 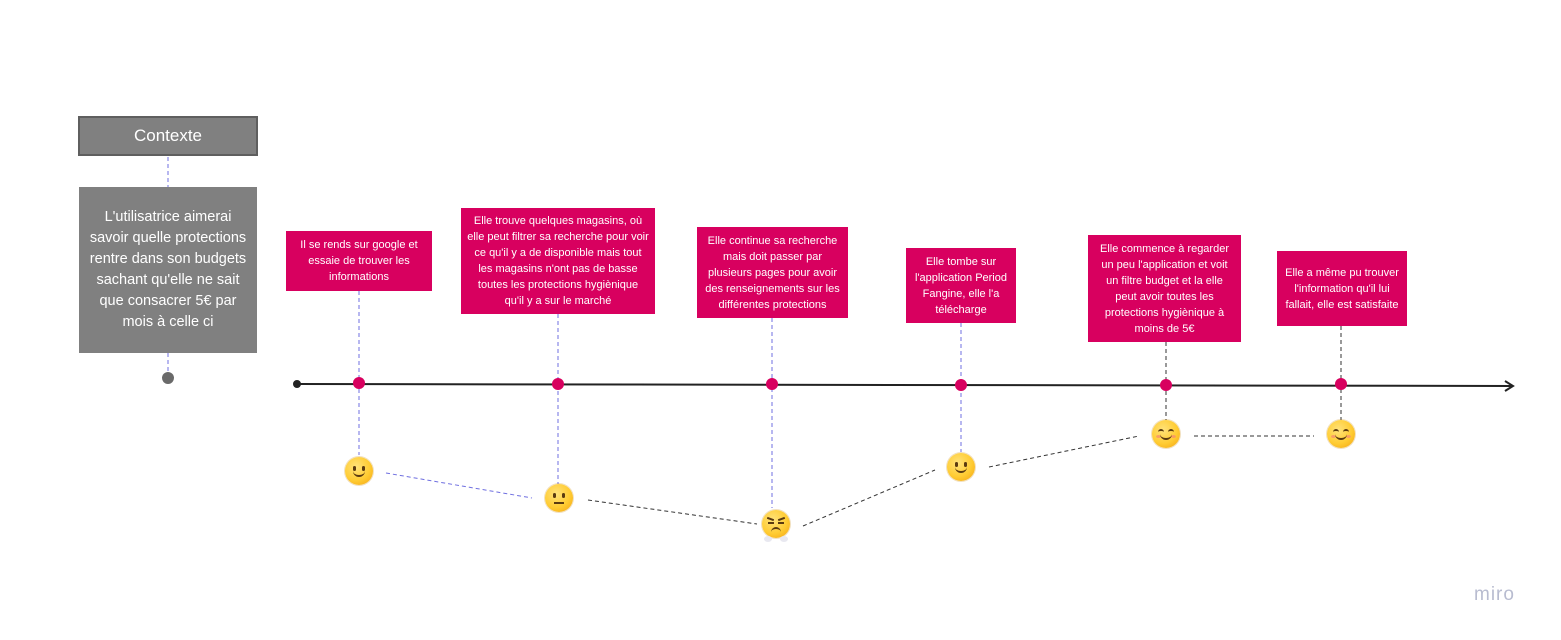 What do you see at coordinates (359, 383) in the screenshot?
I see `step-1-point` at bounding box center [359, 383].